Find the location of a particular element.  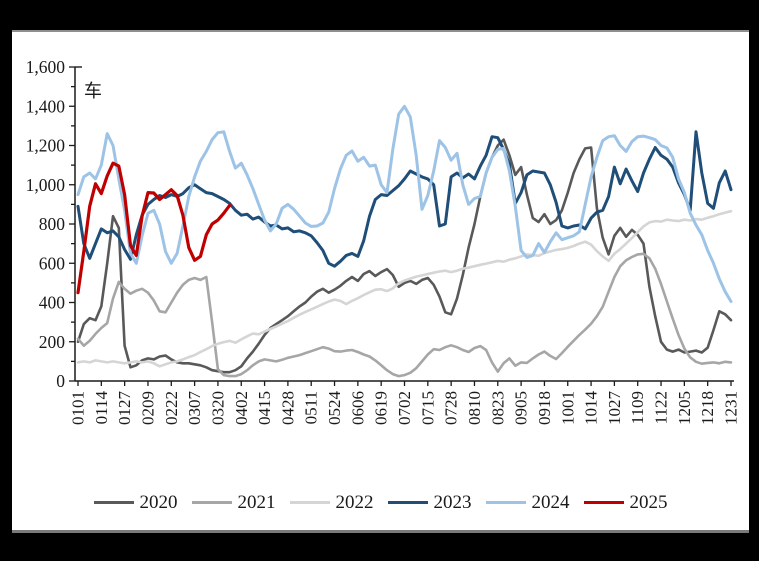

x-axis-label: 1014 is located at coordinates (591, 408).